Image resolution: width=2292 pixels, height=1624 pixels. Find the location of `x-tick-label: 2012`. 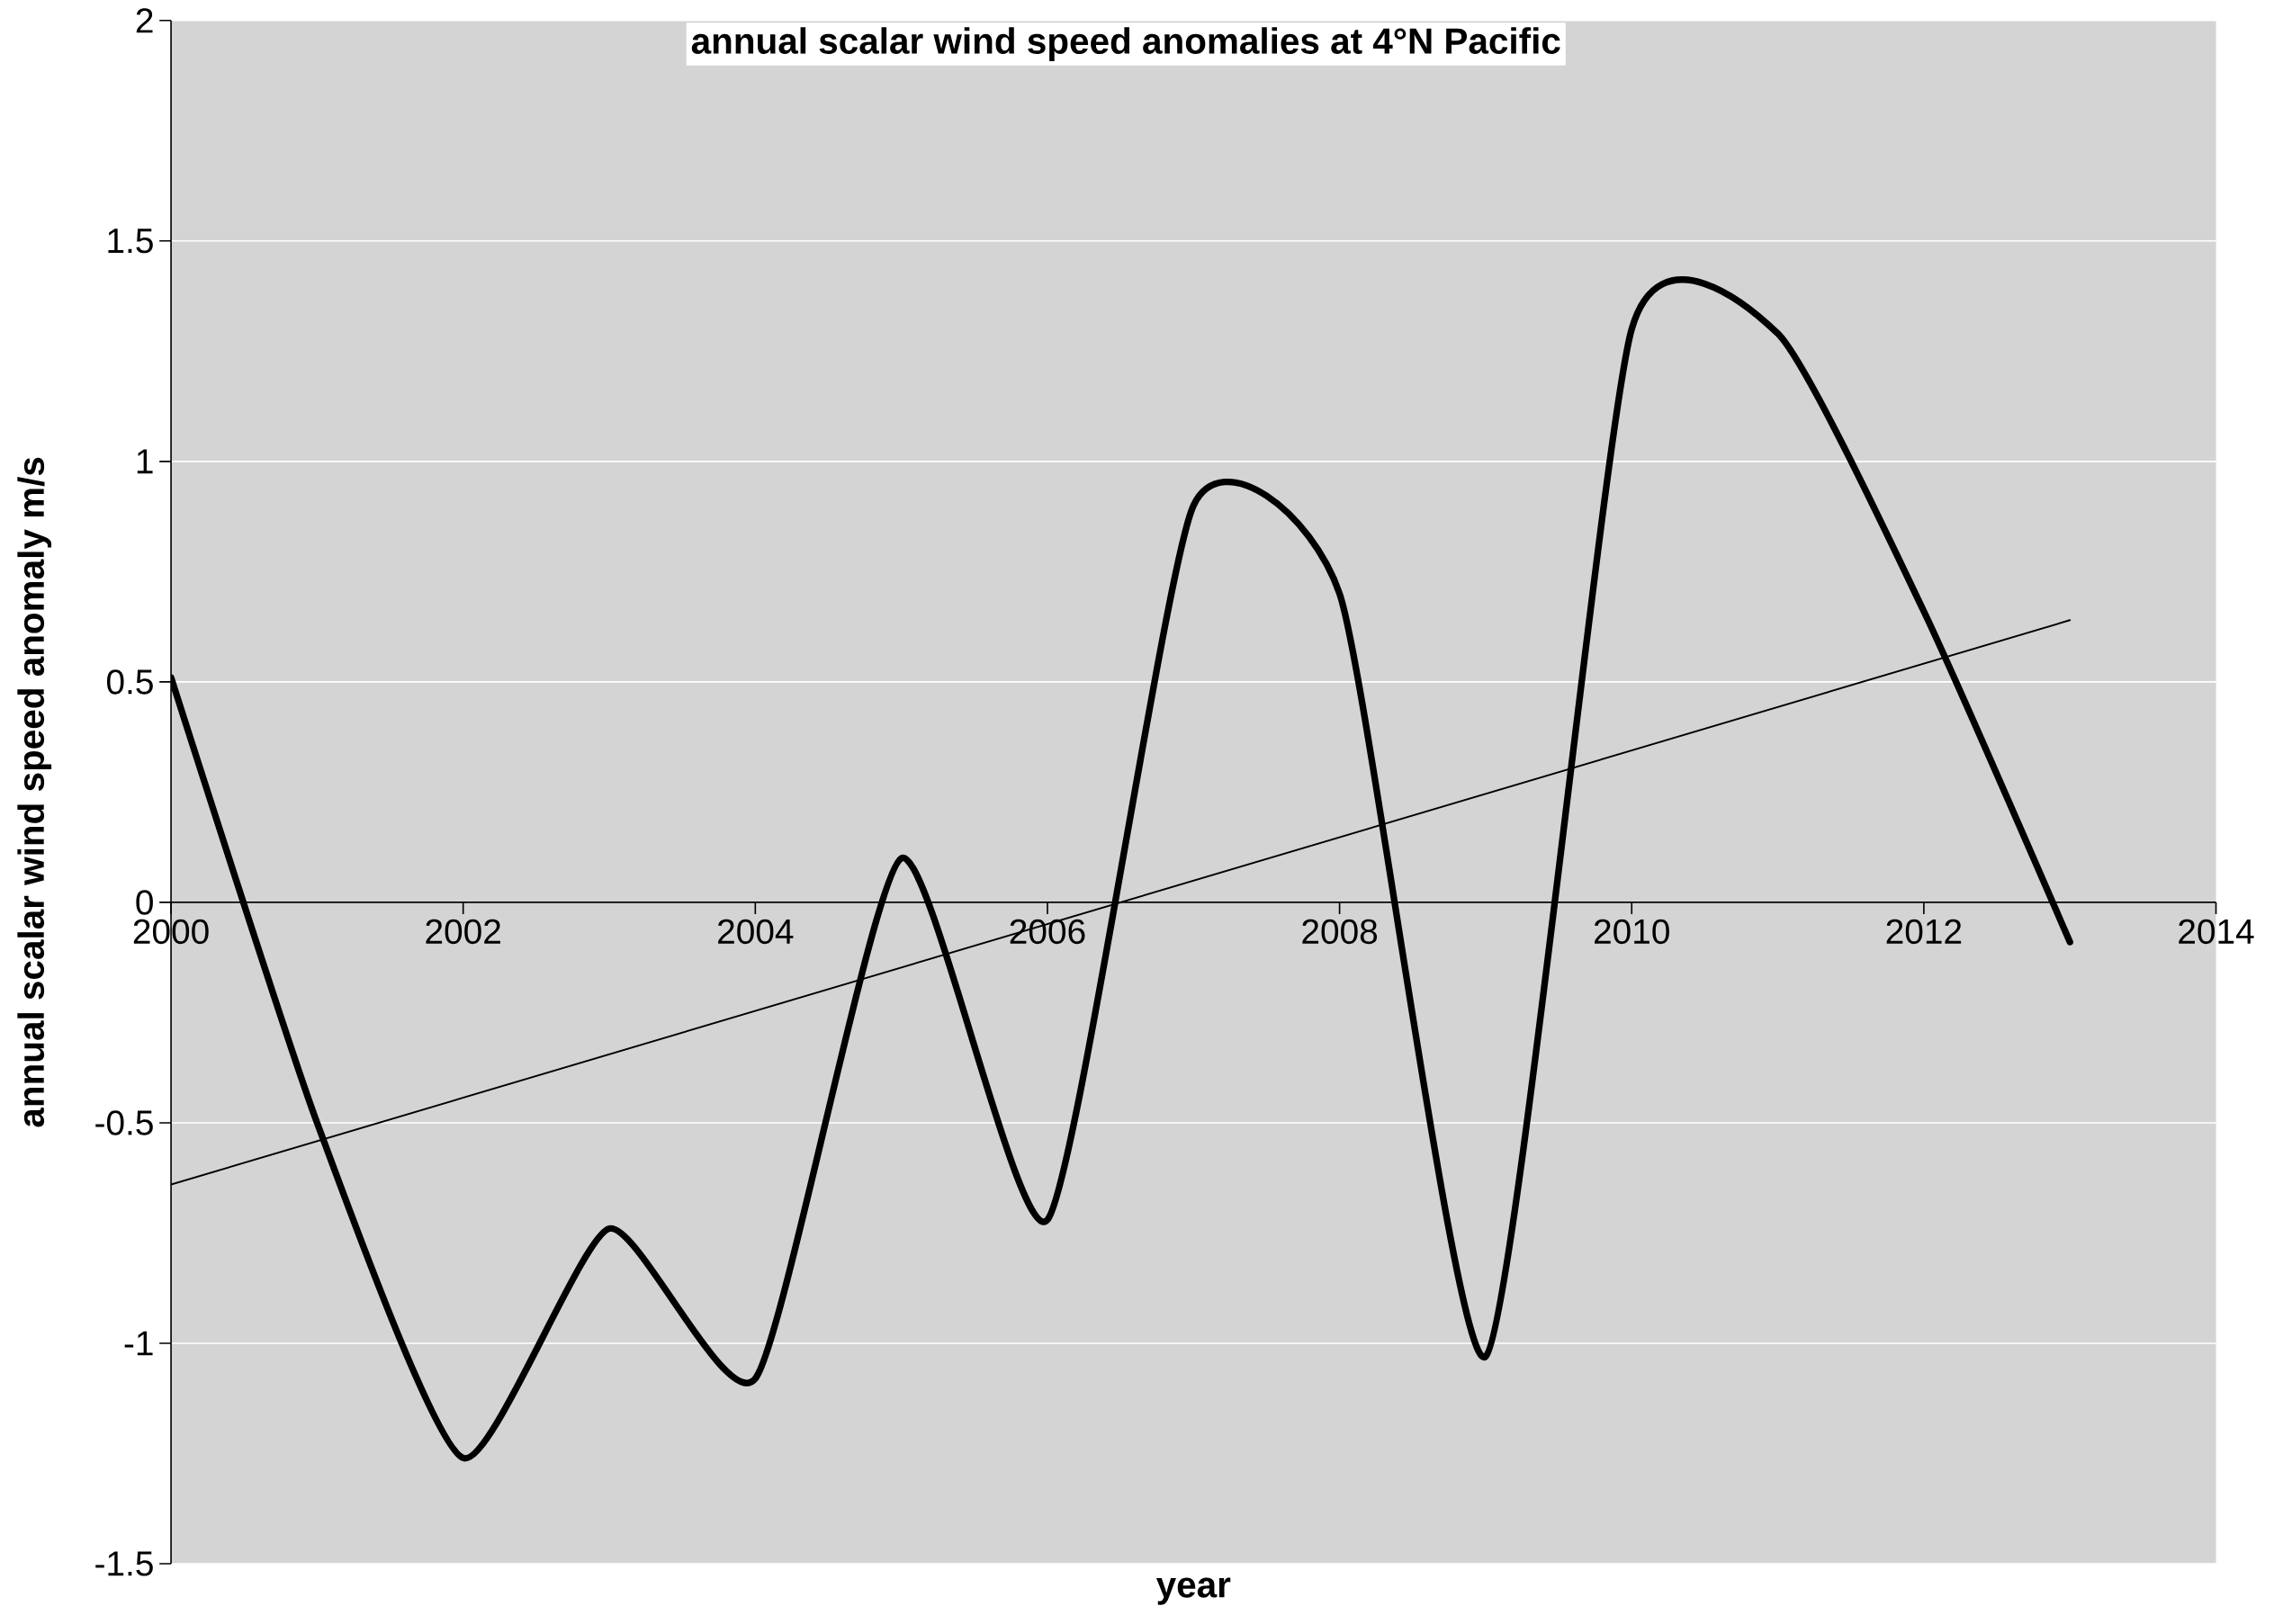

x-tick-label: 2012 is located at coordinates (1924, 932).